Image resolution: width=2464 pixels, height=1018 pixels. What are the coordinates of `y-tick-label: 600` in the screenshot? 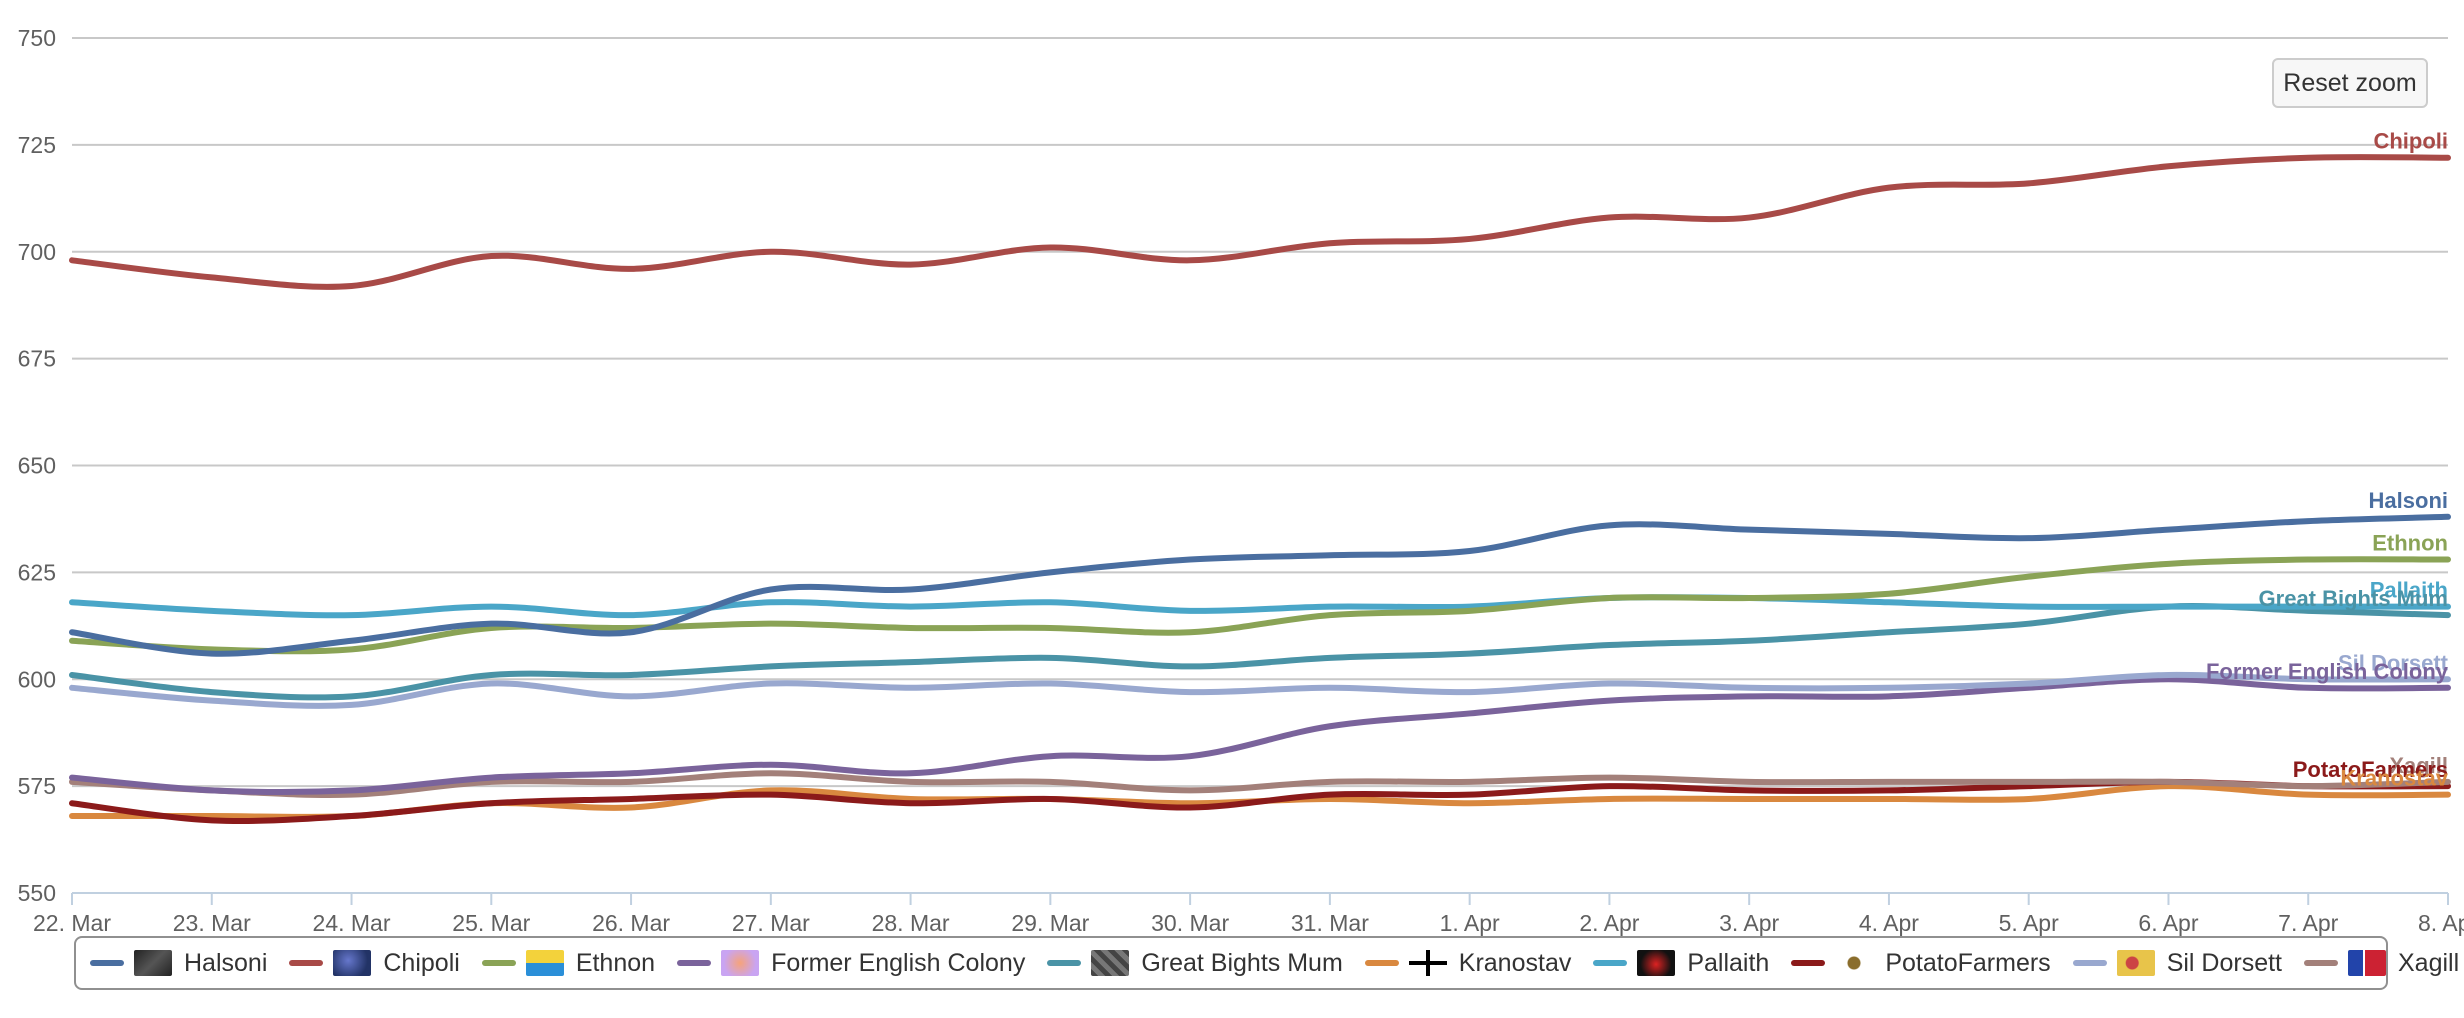 It's located at (37, 679).